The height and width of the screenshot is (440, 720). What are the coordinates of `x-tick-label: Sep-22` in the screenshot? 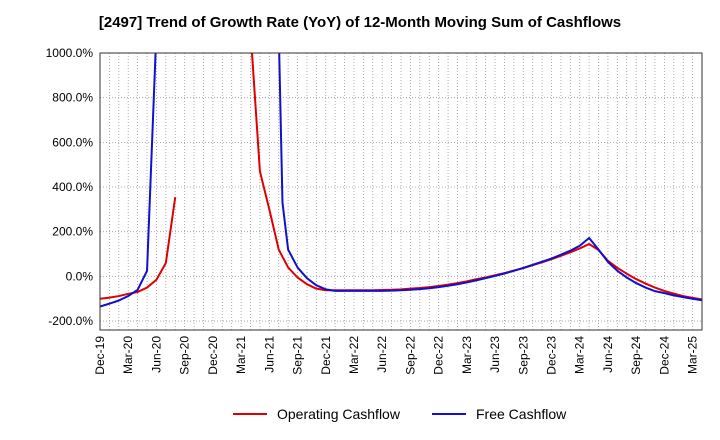 It's located at (410, 355).